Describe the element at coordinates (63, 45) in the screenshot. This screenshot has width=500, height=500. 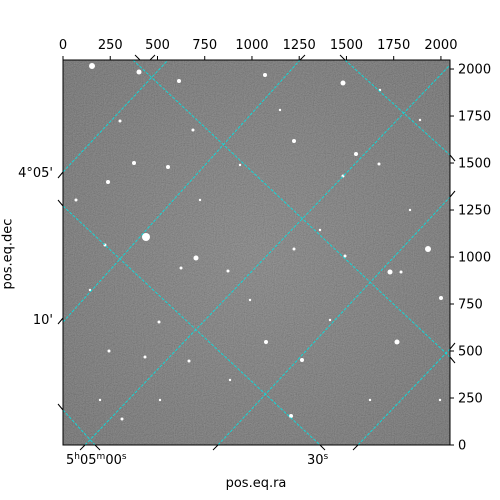
I see `top-axis-tick-label: 0` at that location.